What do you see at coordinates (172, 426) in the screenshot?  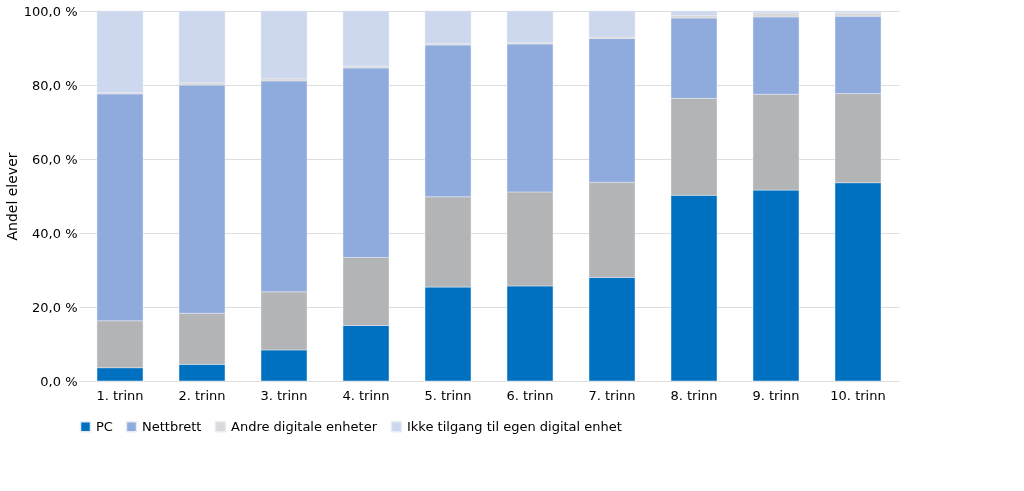 I see `legend-label: Nettbrett` at bounding box center [172, 426].